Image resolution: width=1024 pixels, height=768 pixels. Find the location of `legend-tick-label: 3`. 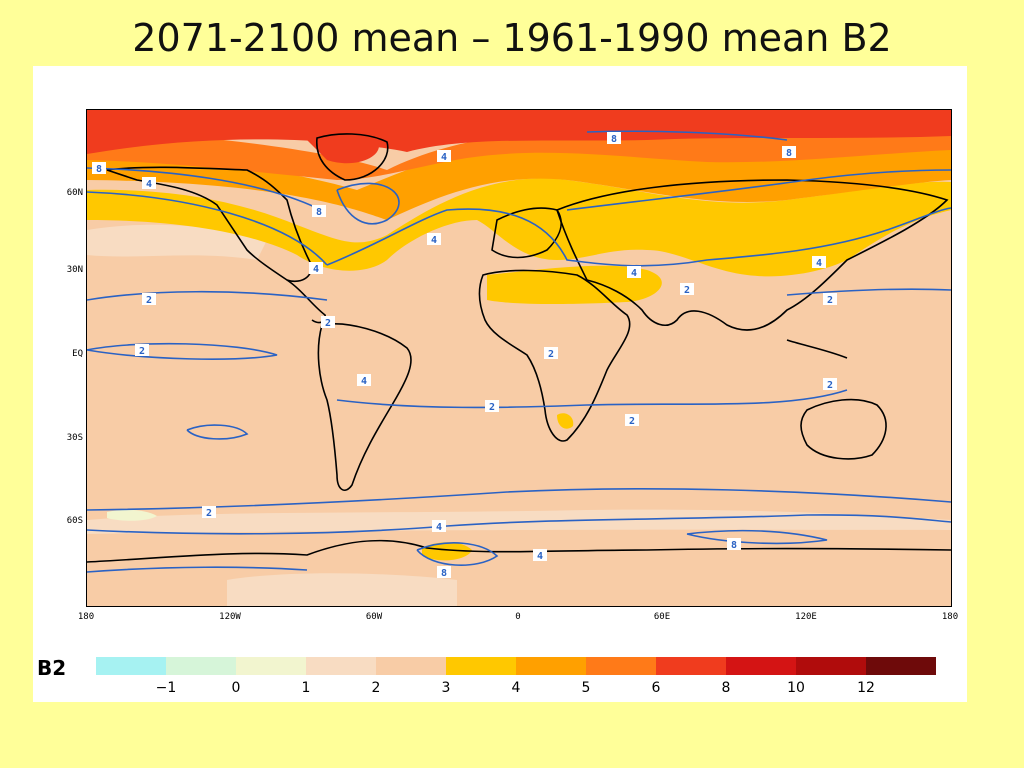

legend-tick-label: 3 is located at coordinates (446, 688).